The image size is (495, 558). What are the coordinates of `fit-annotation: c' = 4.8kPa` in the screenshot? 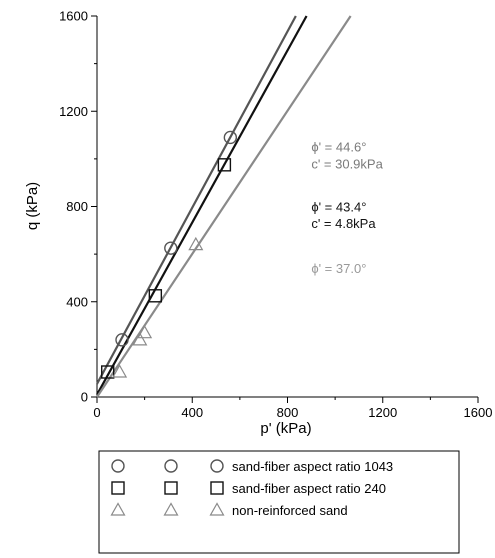 It's located at (343, 223).